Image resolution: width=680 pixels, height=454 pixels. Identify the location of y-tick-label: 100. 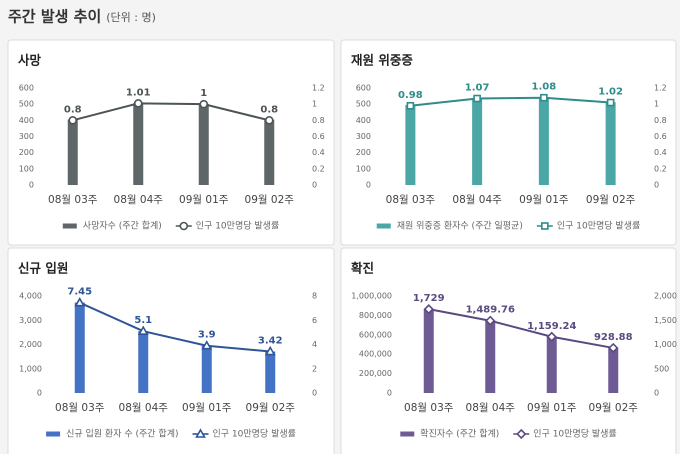
(363, 168).